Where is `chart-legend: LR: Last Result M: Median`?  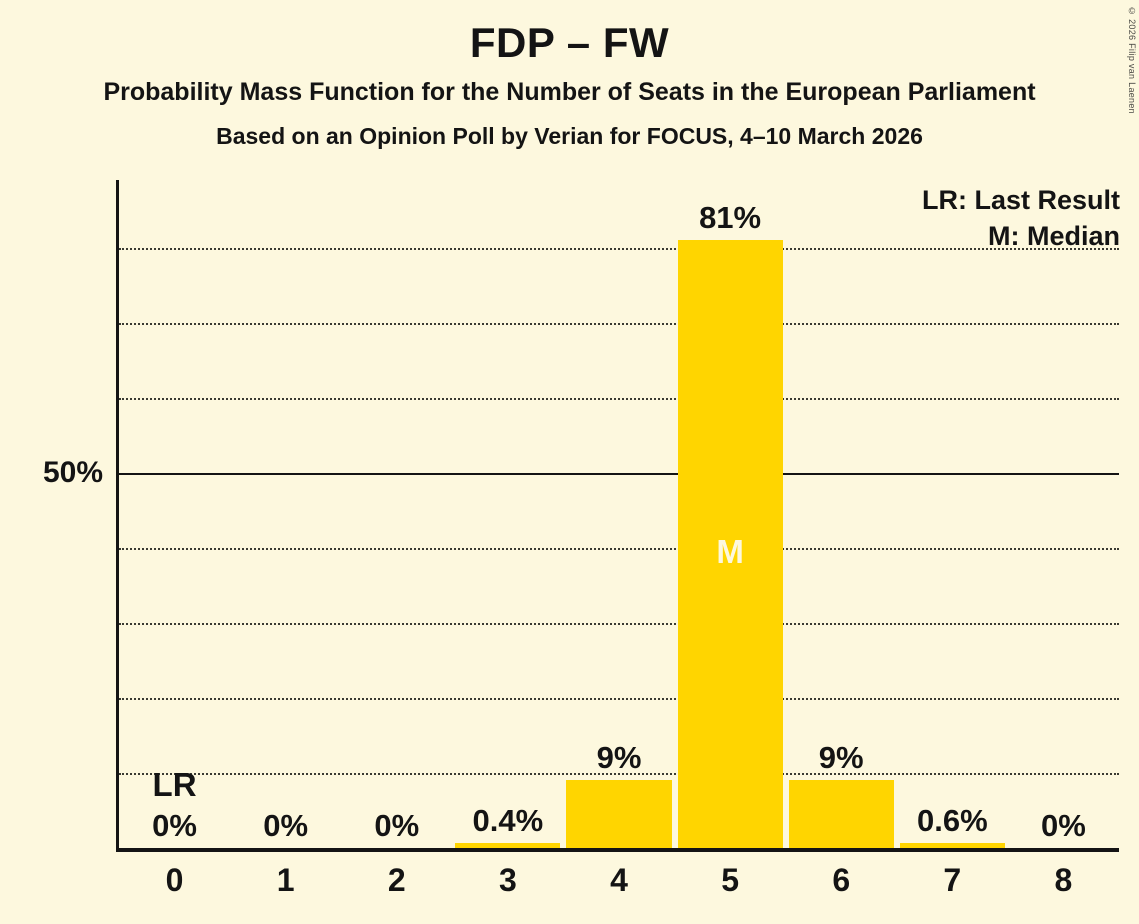
chart-legend: LR: Last Result M: Median is located at coordinates (1021, 218).